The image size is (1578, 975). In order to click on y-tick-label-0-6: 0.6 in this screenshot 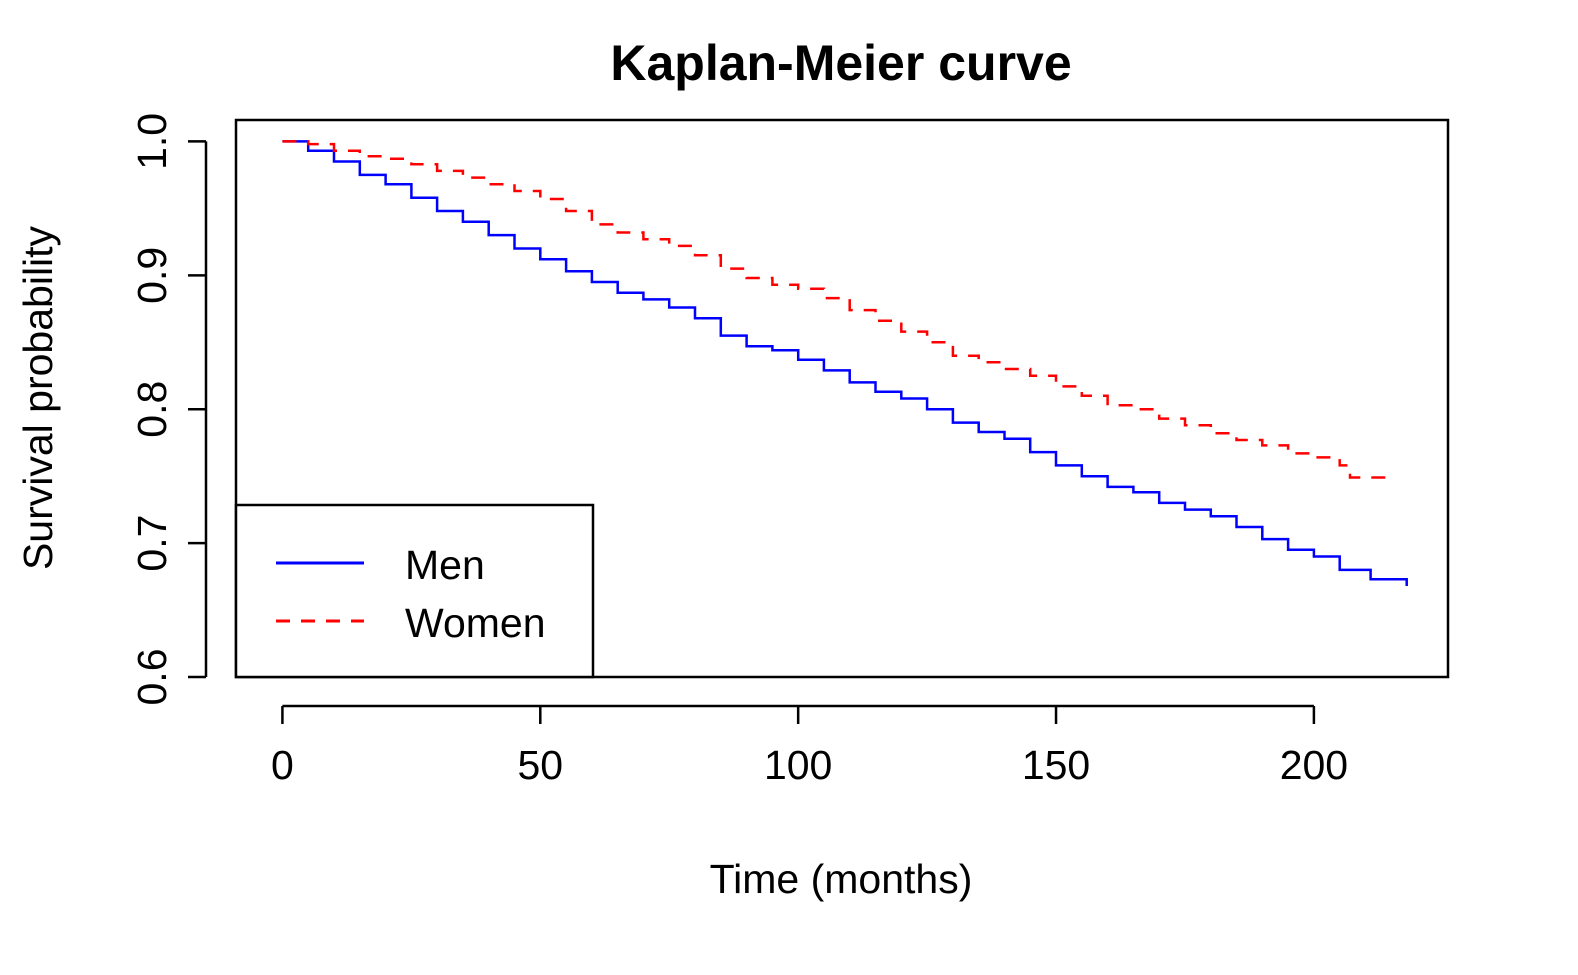, I will do `click(152, 677)`.